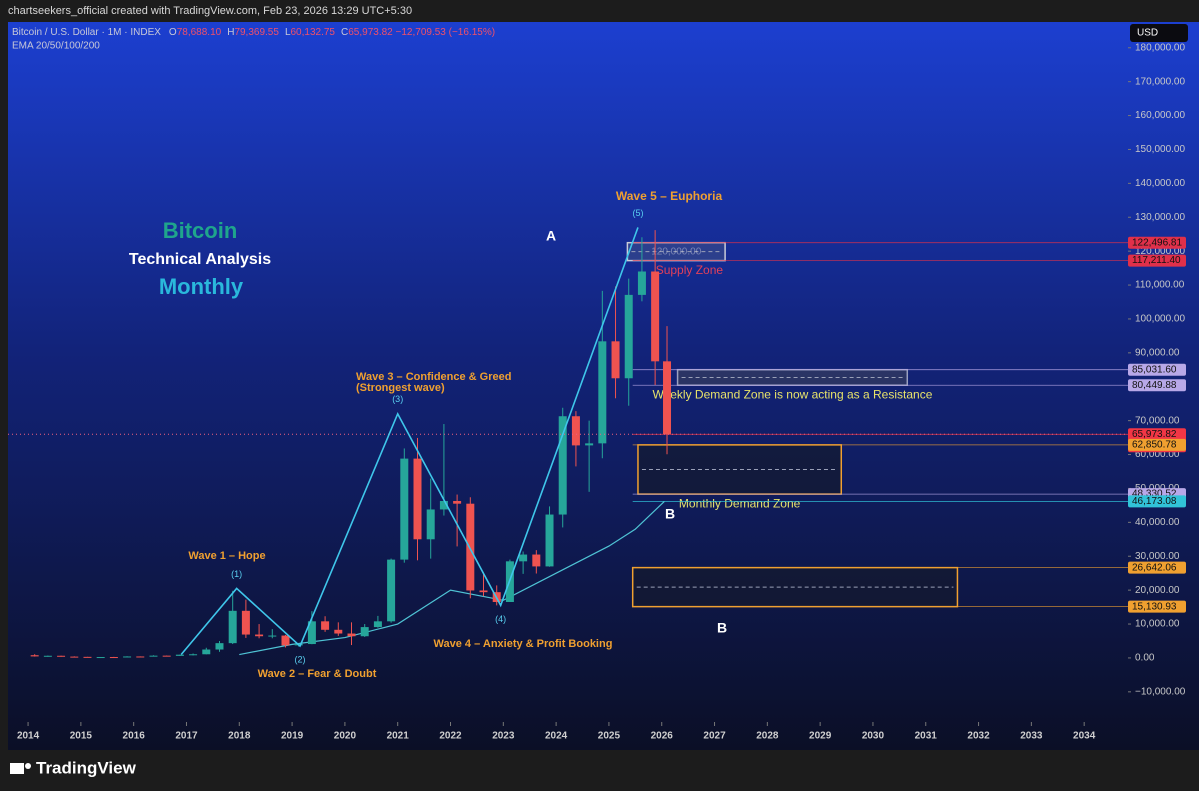 The height and width of the screenshot is (791, 1199). I want to click on y-tick-label: −10,000.00, so click(1160, 691).